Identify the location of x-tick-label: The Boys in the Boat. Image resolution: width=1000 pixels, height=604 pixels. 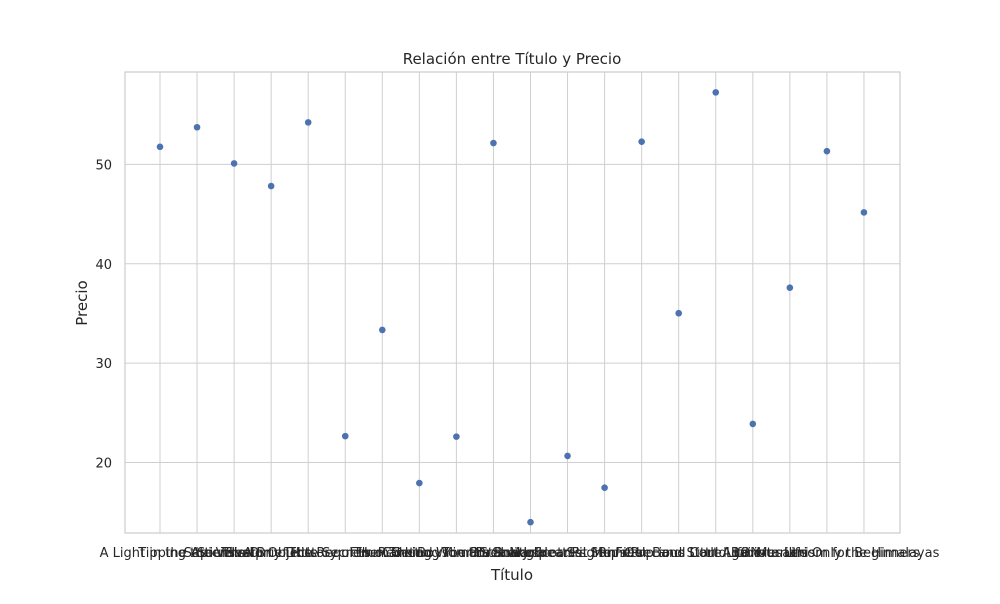
(456, 553).